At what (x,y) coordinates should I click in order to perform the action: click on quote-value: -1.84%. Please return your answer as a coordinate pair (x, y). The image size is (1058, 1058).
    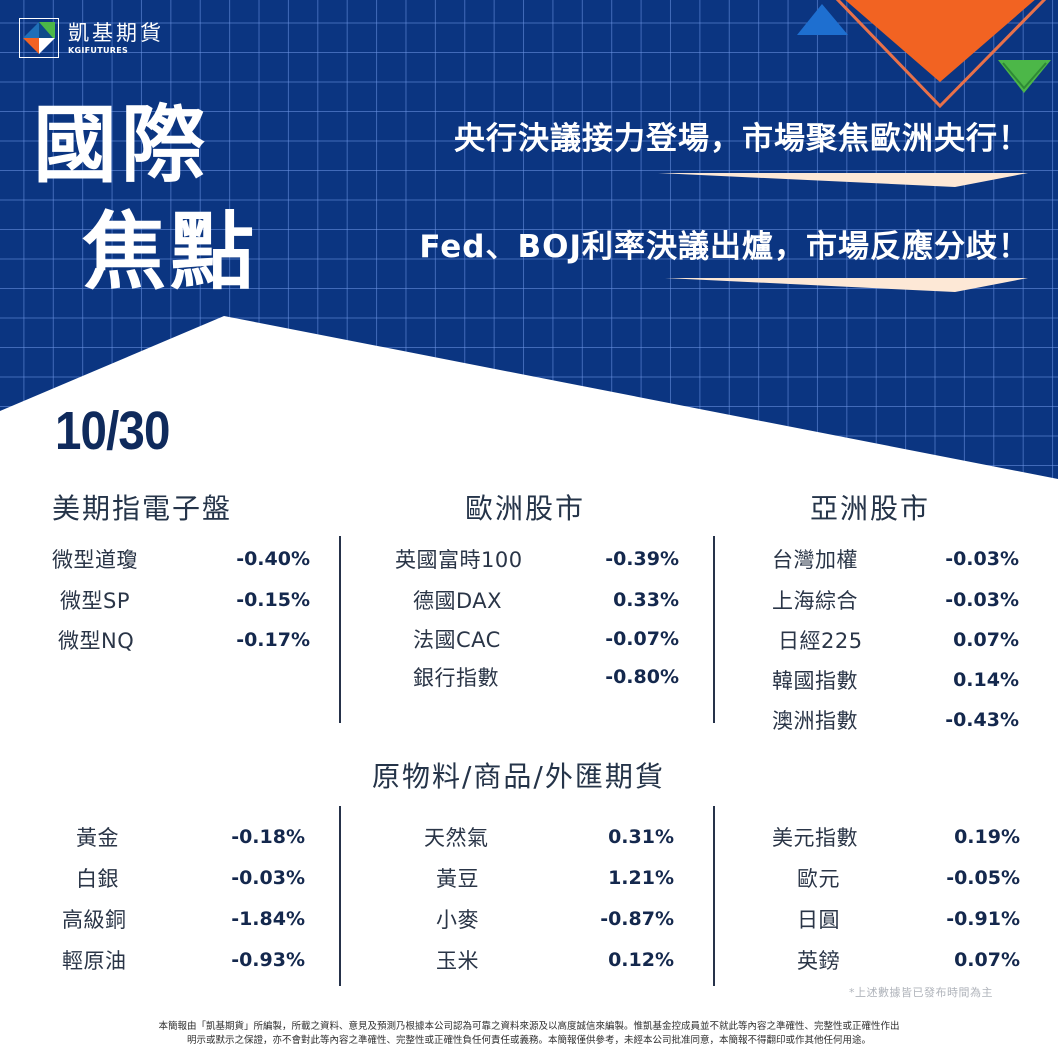
    Looking at the image, I should click on (268, 919).